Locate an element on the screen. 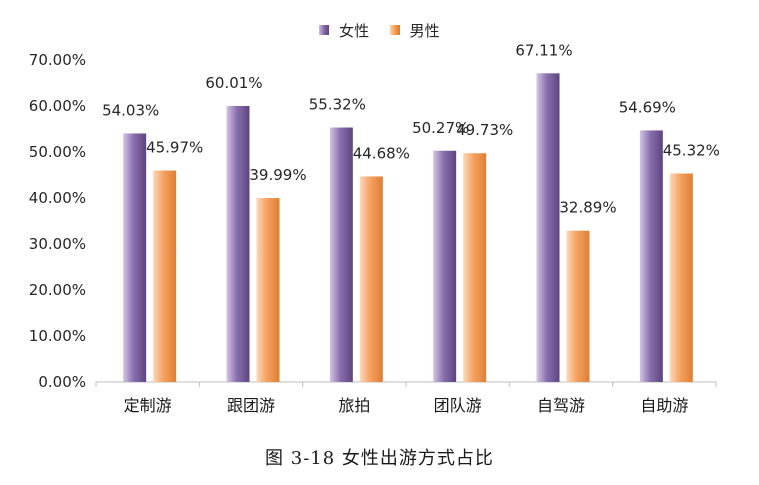 This screenshot has height=485, width=759. data-label-female: 50.27% is located at coordinates (440, 128).